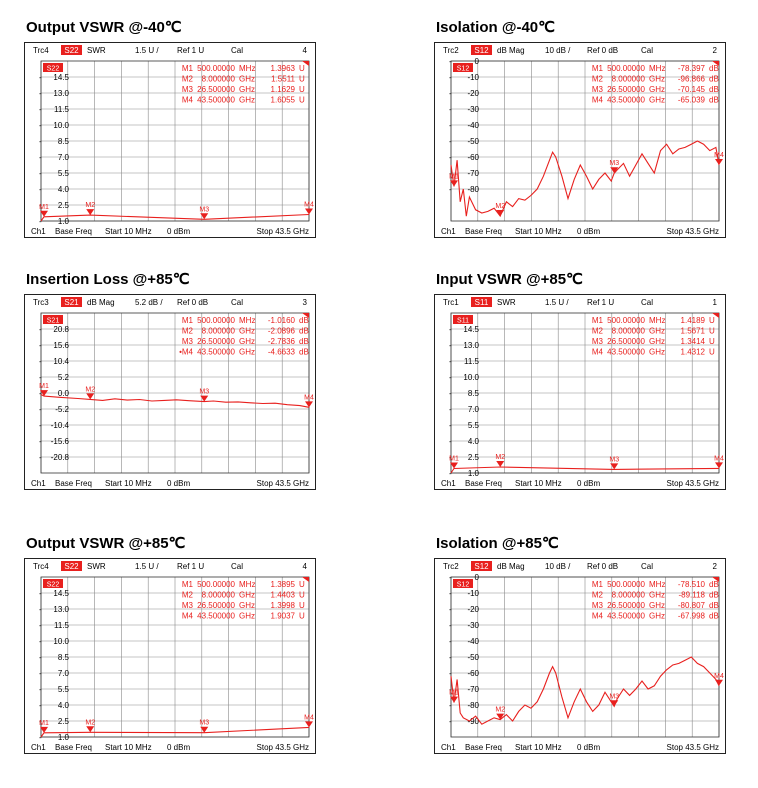 The width and height of the screenshot is (758, 788). I want to click on plot-area, so click(175, 657).